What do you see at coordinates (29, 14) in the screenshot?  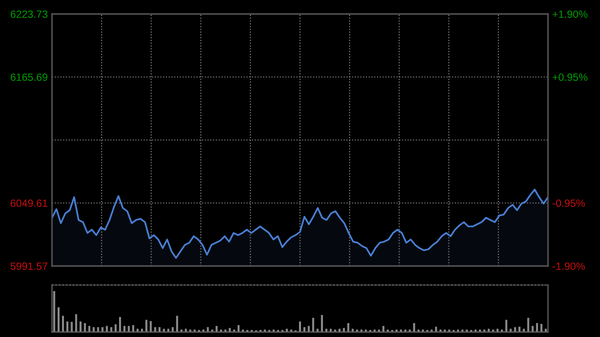 I see `y-tick-label: 6223.73` at bounding box center [29, 14].